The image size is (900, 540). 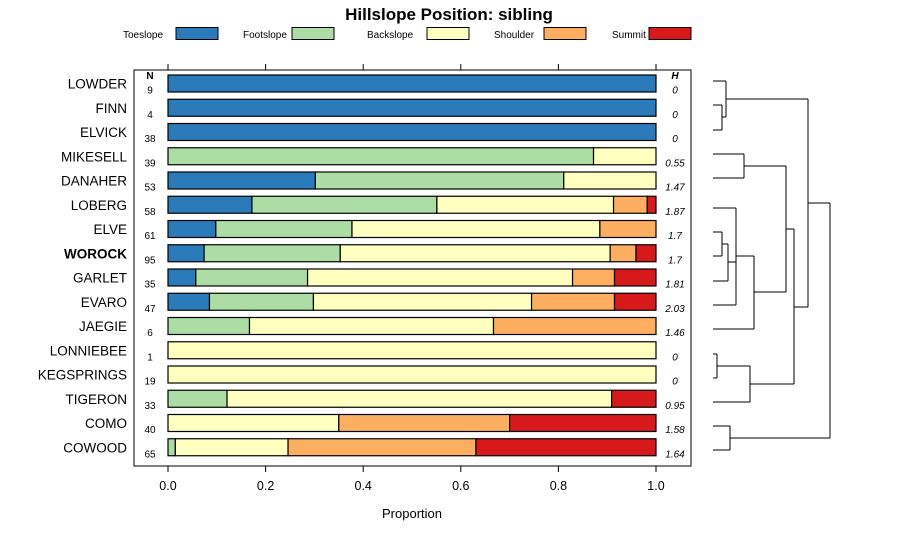 What do you see at coordinates (150, 91) in the screenshot?
I see `n-value-lowder: 9` at bounding box center [150, 91].